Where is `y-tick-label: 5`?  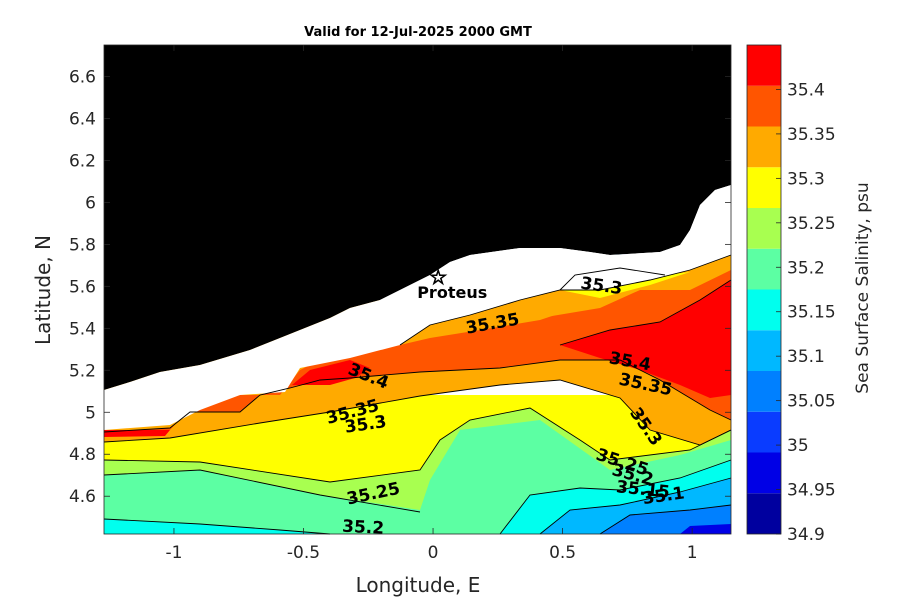
y-tick-label: 5 is located at coordinates (90, 413).